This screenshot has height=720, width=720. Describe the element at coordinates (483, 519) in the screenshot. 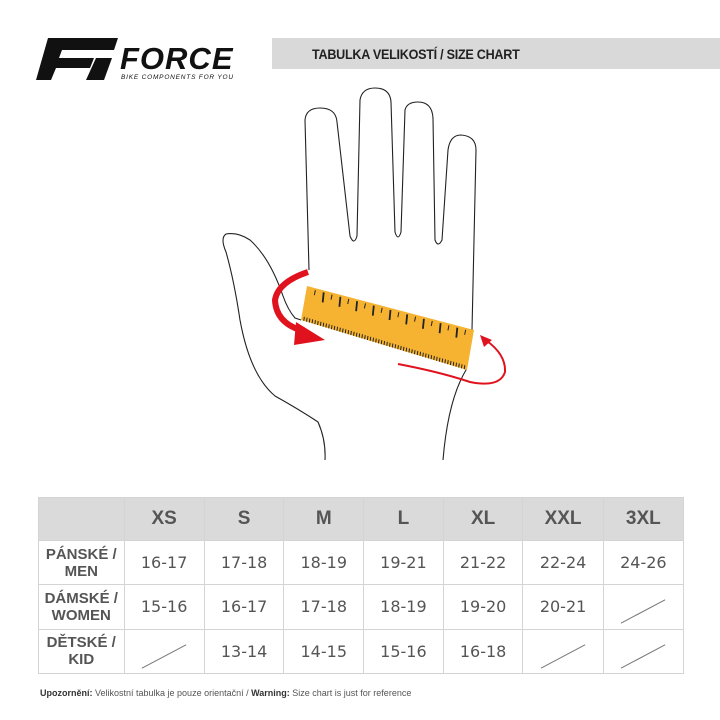

I see `size-header: XL` at that location.